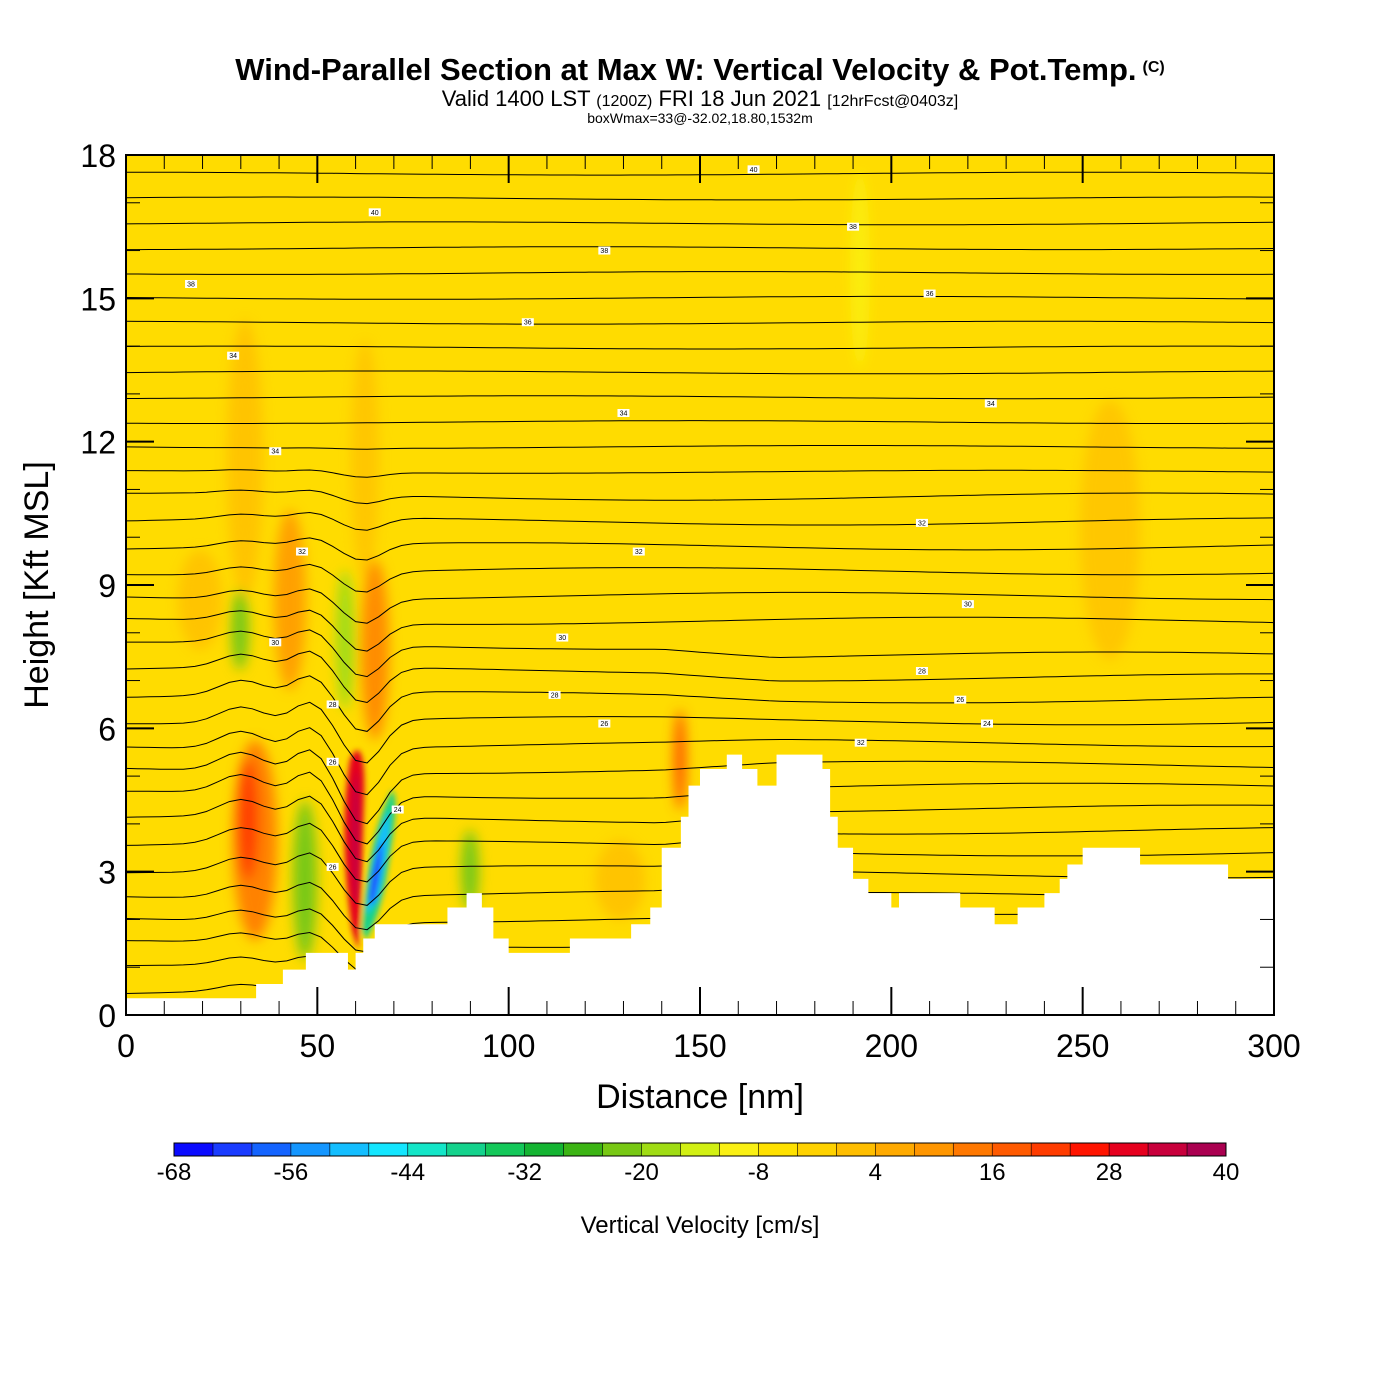  I want to click on colorbar-label: -44, so click(407, 1172).